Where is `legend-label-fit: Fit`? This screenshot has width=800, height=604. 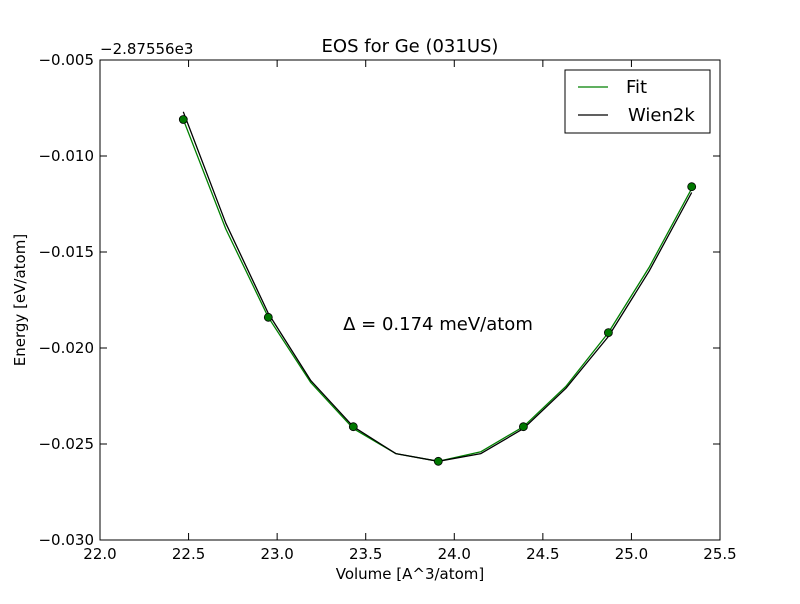 legend-label-fit: Fit is located at coordinates (636, 87).